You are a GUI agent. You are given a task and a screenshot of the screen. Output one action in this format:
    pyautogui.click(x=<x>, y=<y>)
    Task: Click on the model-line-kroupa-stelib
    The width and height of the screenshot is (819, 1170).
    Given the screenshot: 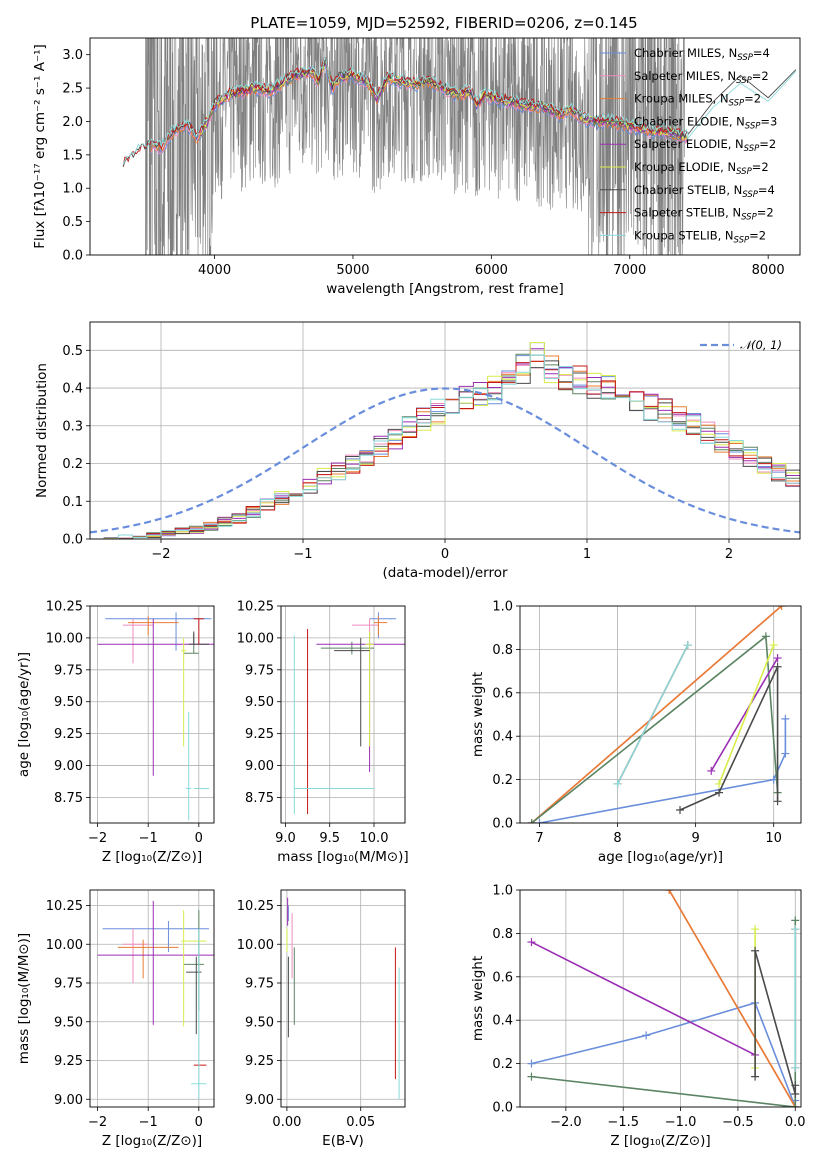 What is the action you would take?
    pyautogui.click(x=459, y=111)
    